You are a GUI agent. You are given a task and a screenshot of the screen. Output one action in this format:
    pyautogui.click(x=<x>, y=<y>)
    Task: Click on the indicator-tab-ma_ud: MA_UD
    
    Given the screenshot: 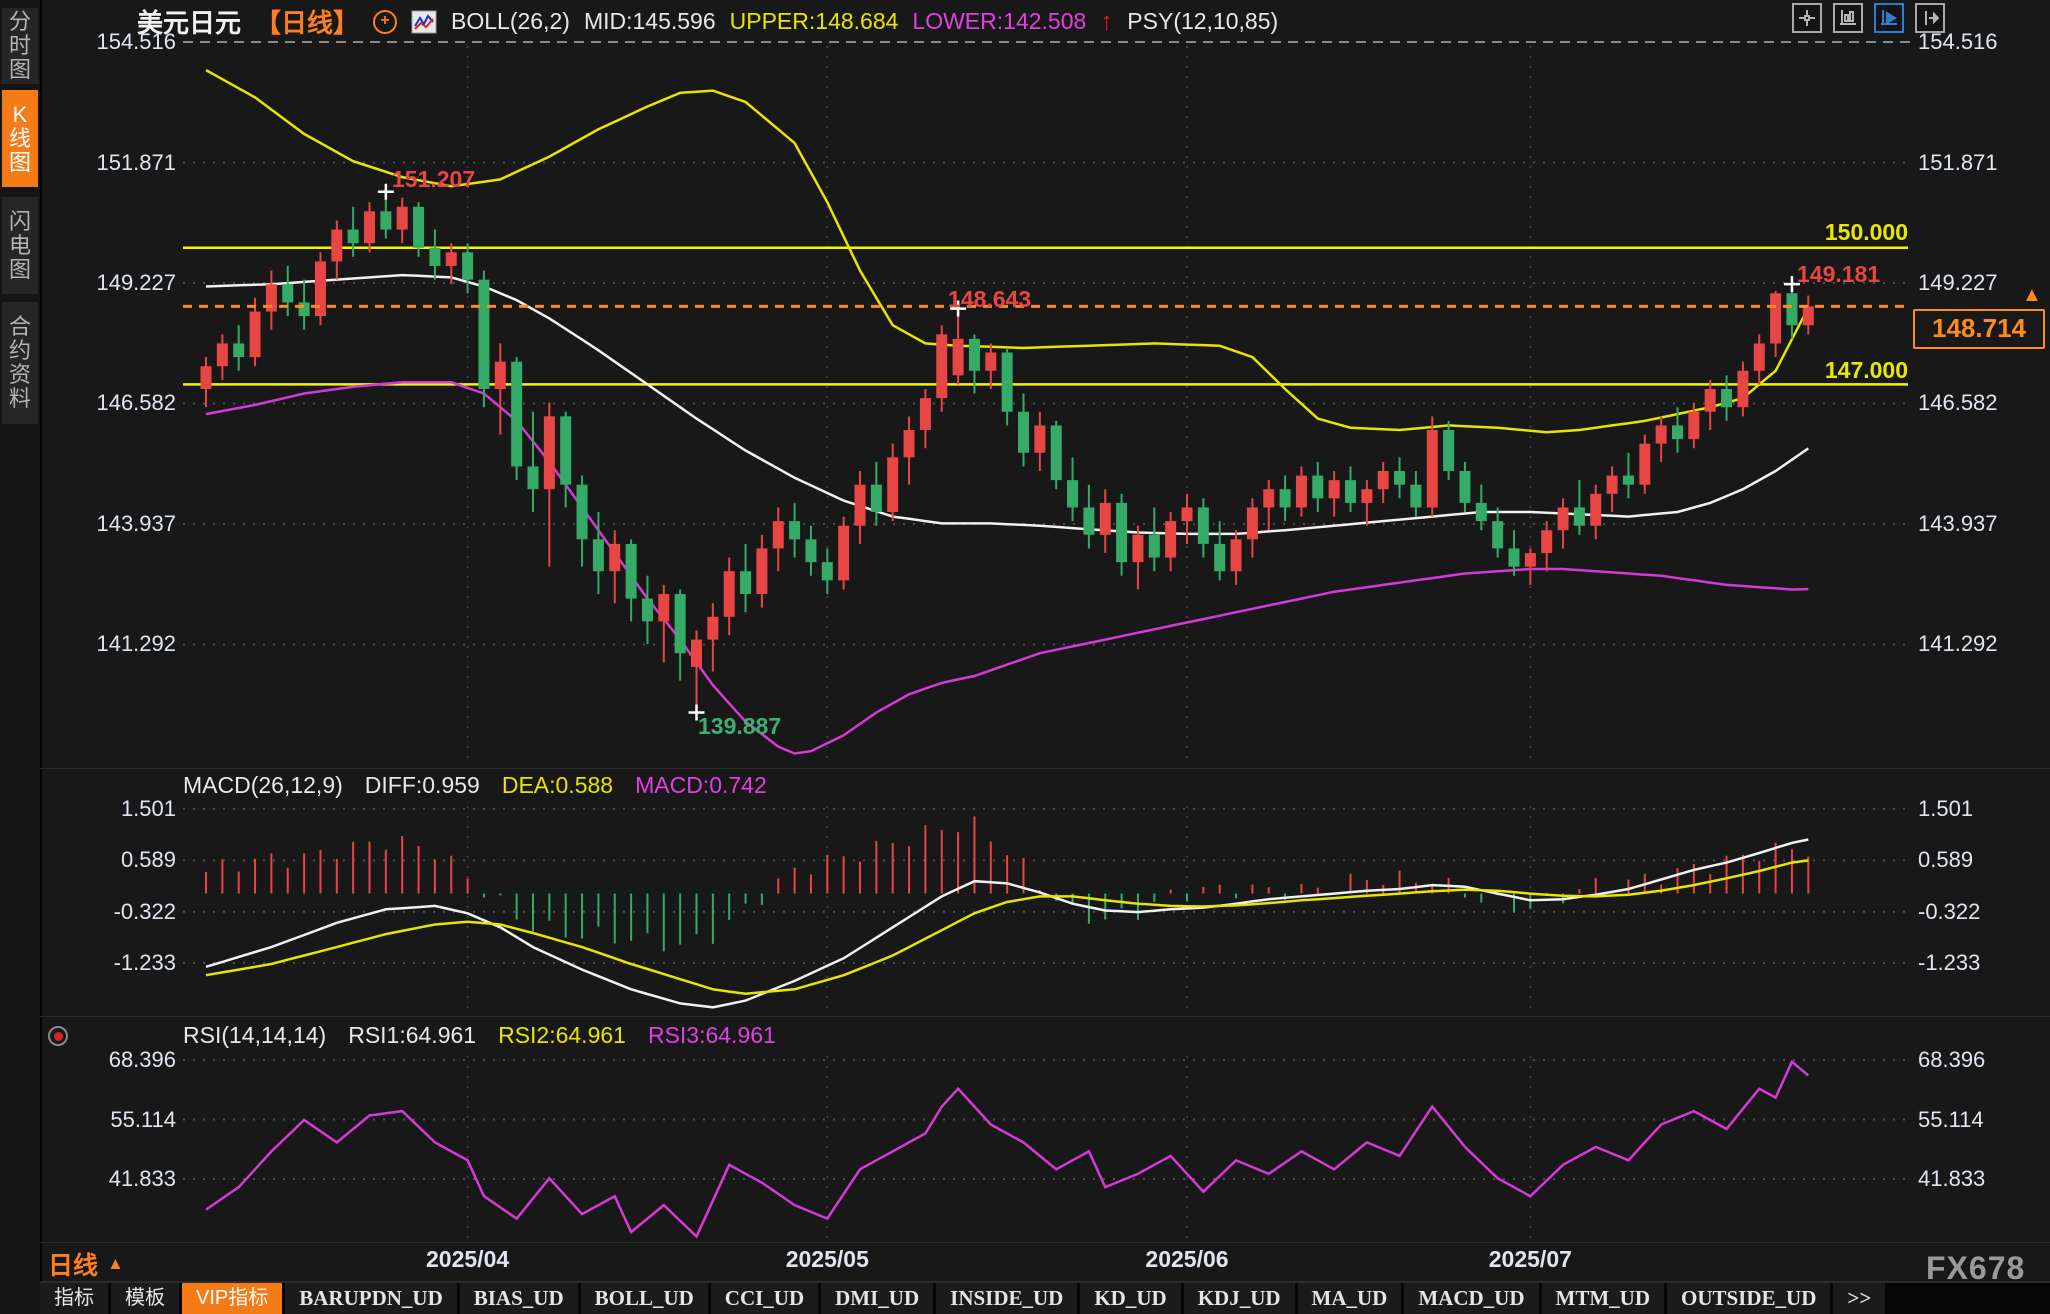 What is the action you would take?
    pyautogui.click(x=1349, y=1298)
    